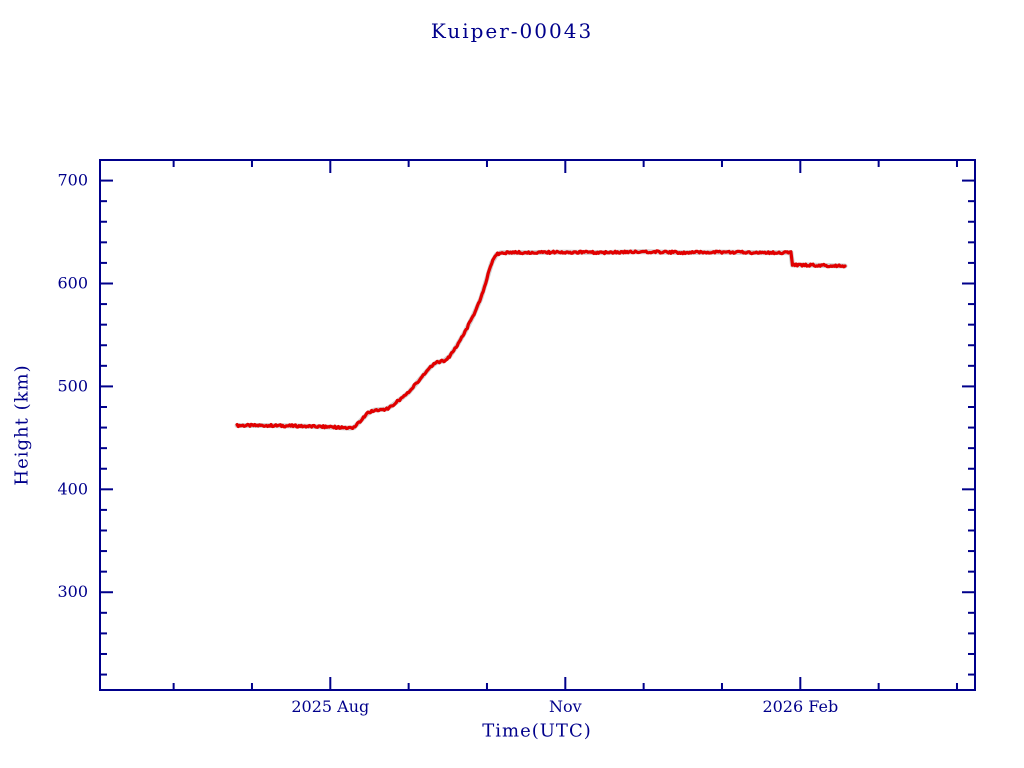 This screenshot has width=1024, height=768. I want to click on y-tick-label: 600, so click(72, 282).